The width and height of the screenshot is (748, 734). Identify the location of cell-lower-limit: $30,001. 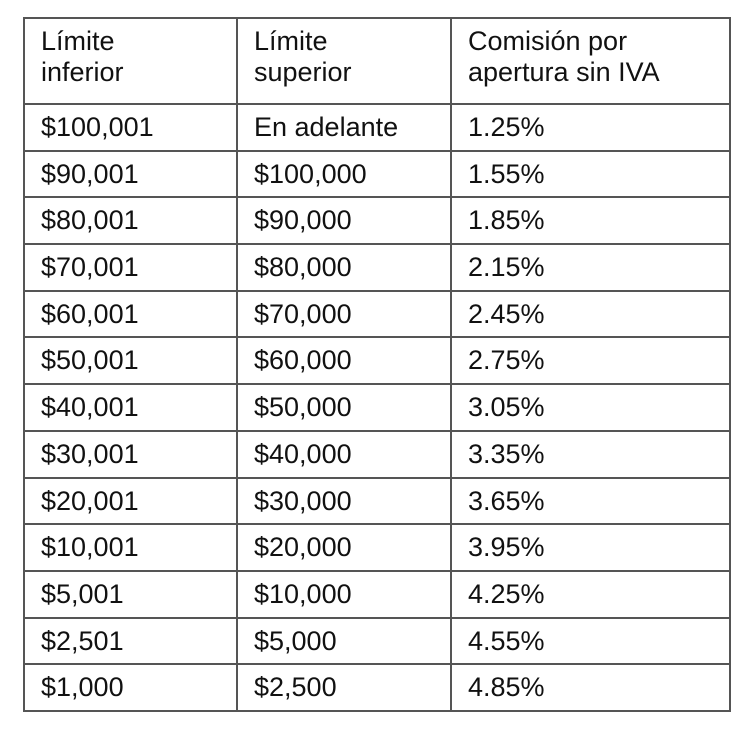
(130, 454).